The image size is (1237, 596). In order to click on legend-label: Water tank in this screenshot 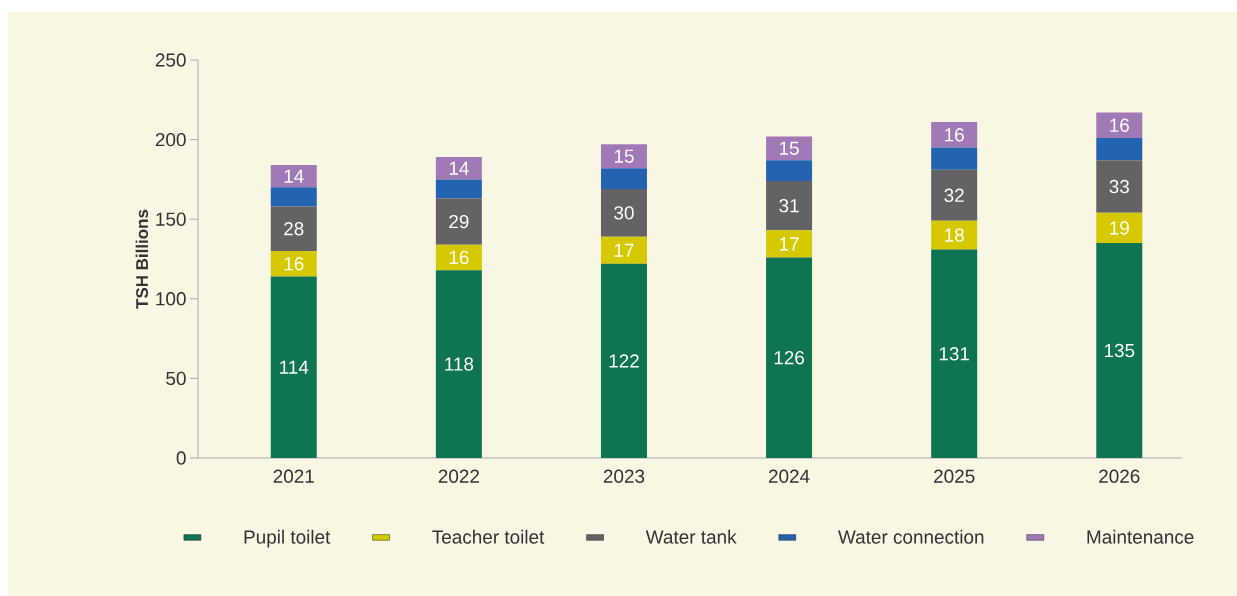, I will do `click(691, 536)`.